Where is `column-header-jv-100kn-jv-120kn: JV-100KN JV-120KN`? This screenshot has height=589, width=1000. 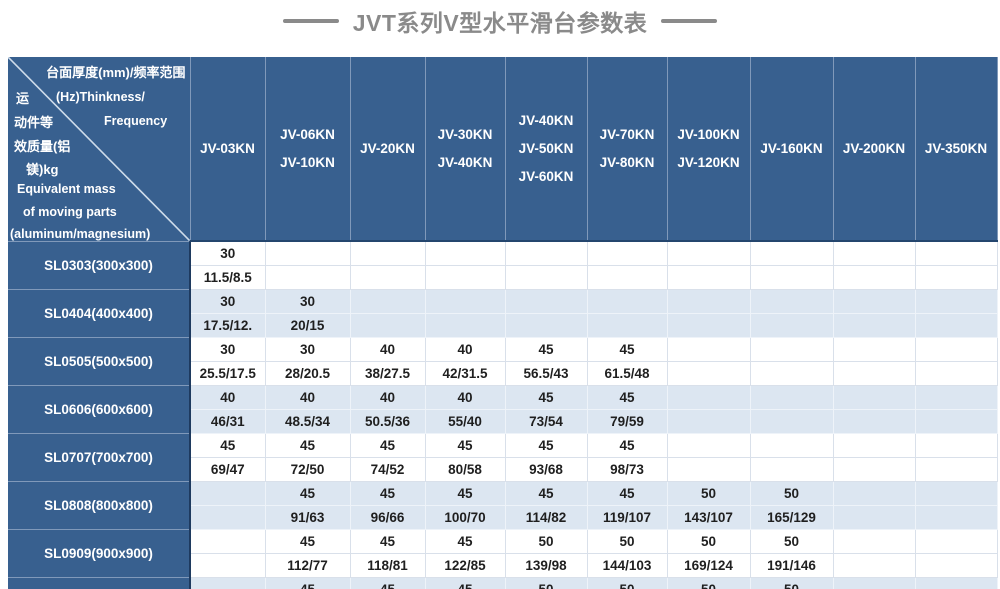 column-header-jv-100kn-jv-120kn: JV-100KN JV-120KN is located at coordinates (709, 149).